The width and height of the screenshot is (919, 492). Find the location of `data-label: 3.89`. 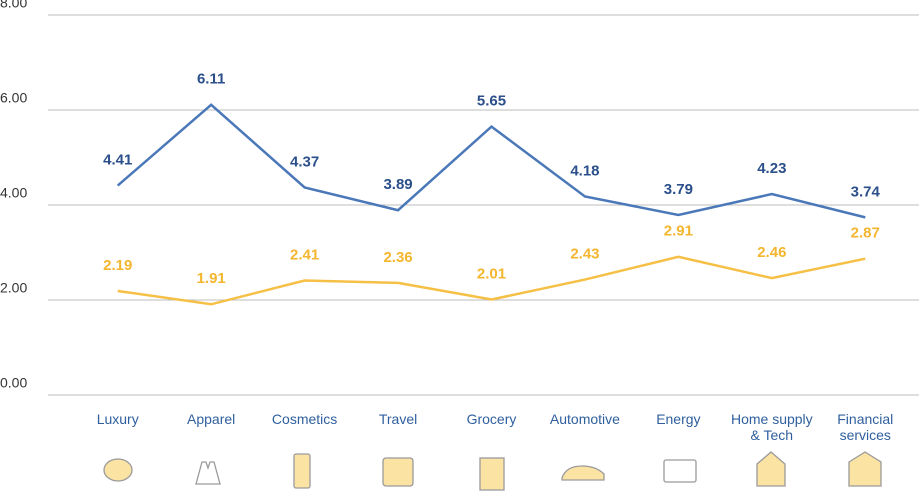

data-label: 3.89 is located at coordinates (397, 184).